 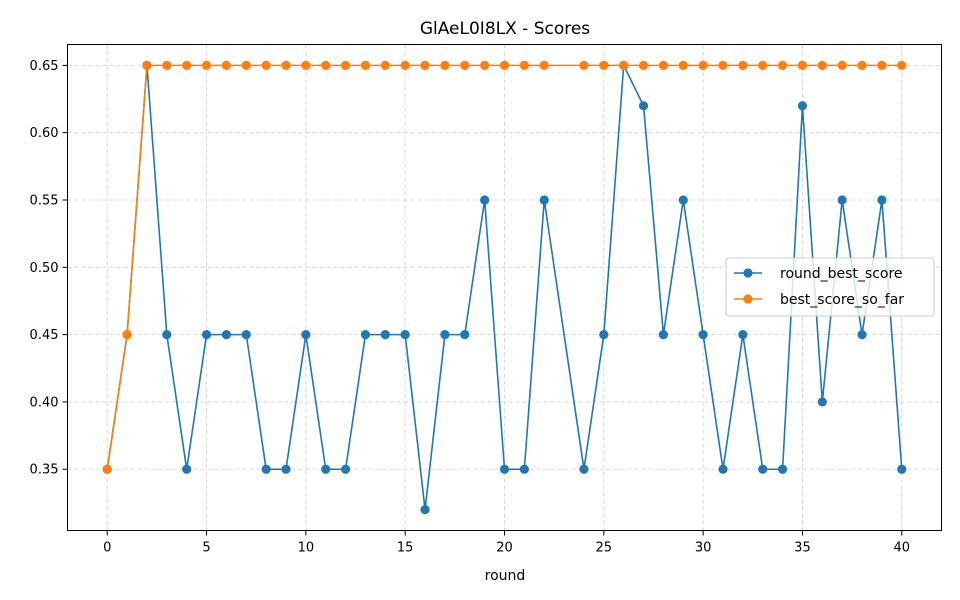 I want to click on x-tick-label: 0, so click(x=107, y=548).